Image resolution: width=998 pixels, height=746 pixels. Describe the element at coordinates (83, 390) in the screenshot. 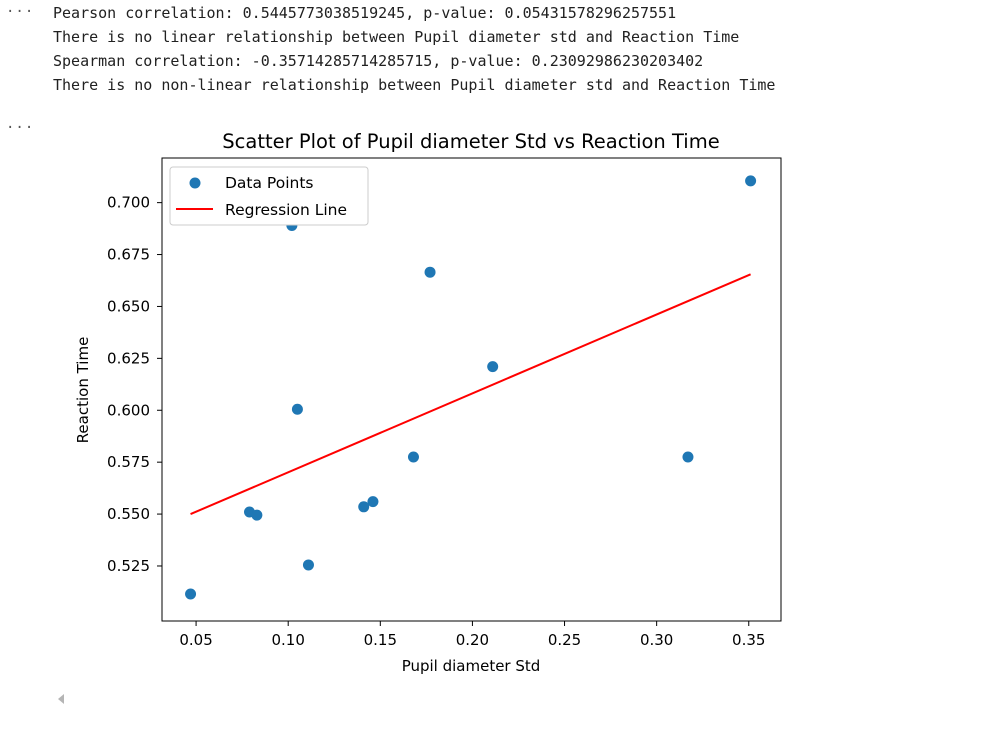

I see `y-axis-label: Reaction Time` at that location.